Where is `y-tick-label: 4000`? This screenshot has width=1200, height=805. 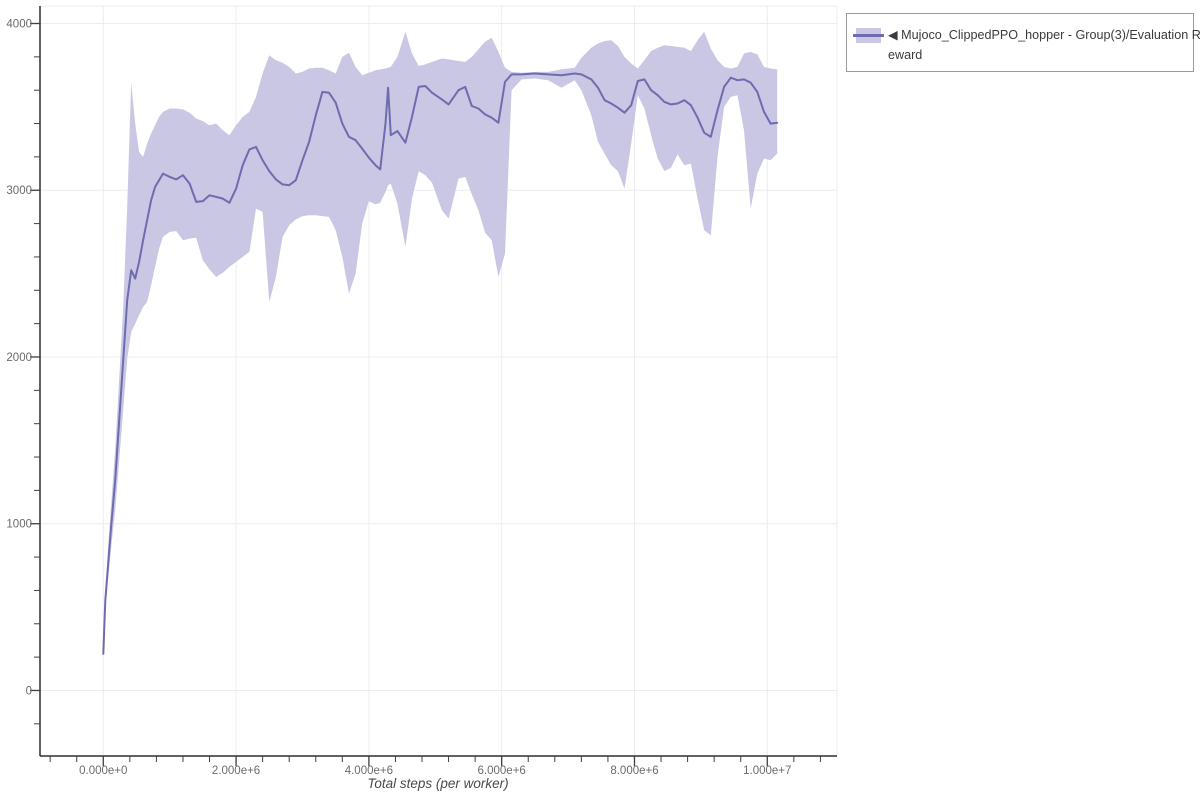
y-tick-label: 4000 is located at coordinates (19, 25).